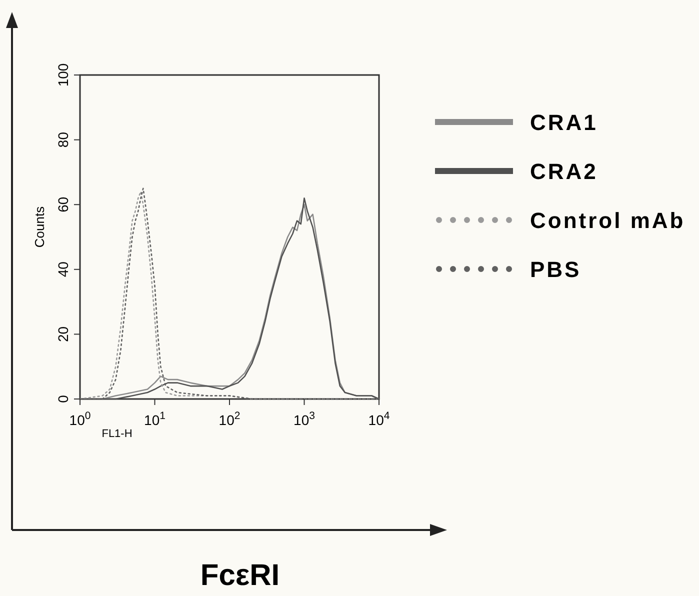 This screenshot has width=699, height=596. I want to click on y-tick-label: 20, so click(63, 334).